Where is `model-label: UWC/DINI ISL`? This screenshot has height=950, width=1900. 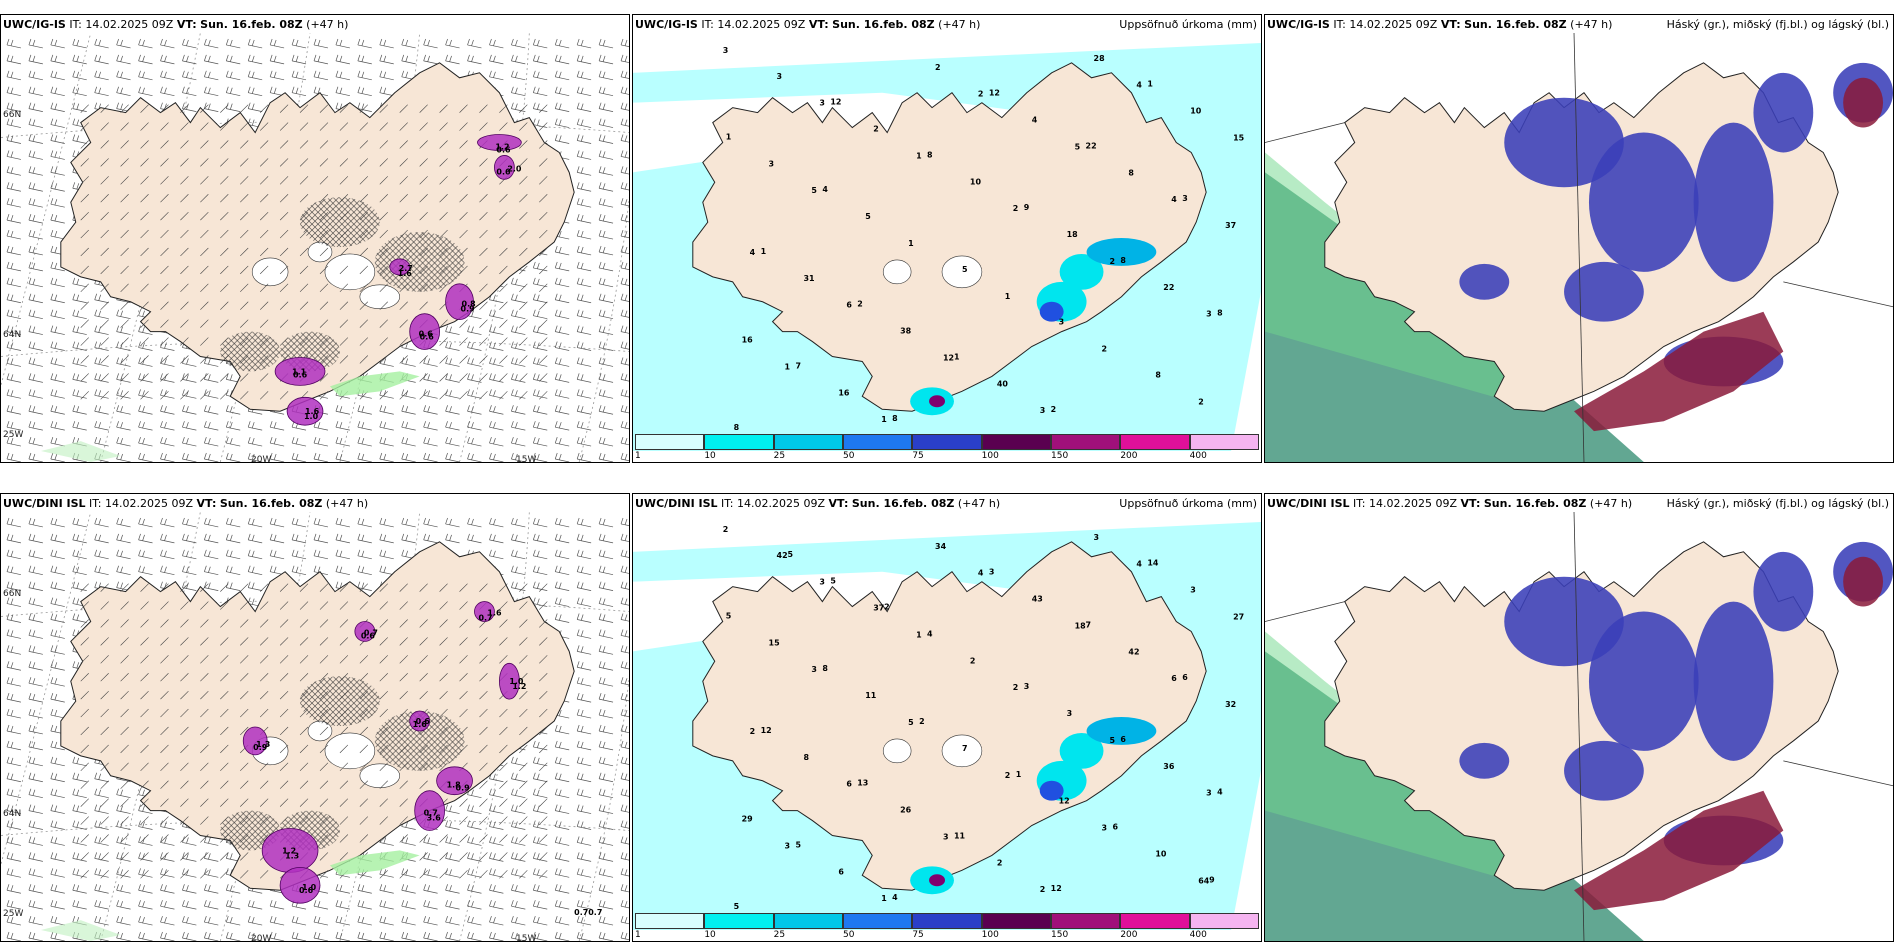 model-label: UWC/DINI ISL is located at coordinates (1308, 503).